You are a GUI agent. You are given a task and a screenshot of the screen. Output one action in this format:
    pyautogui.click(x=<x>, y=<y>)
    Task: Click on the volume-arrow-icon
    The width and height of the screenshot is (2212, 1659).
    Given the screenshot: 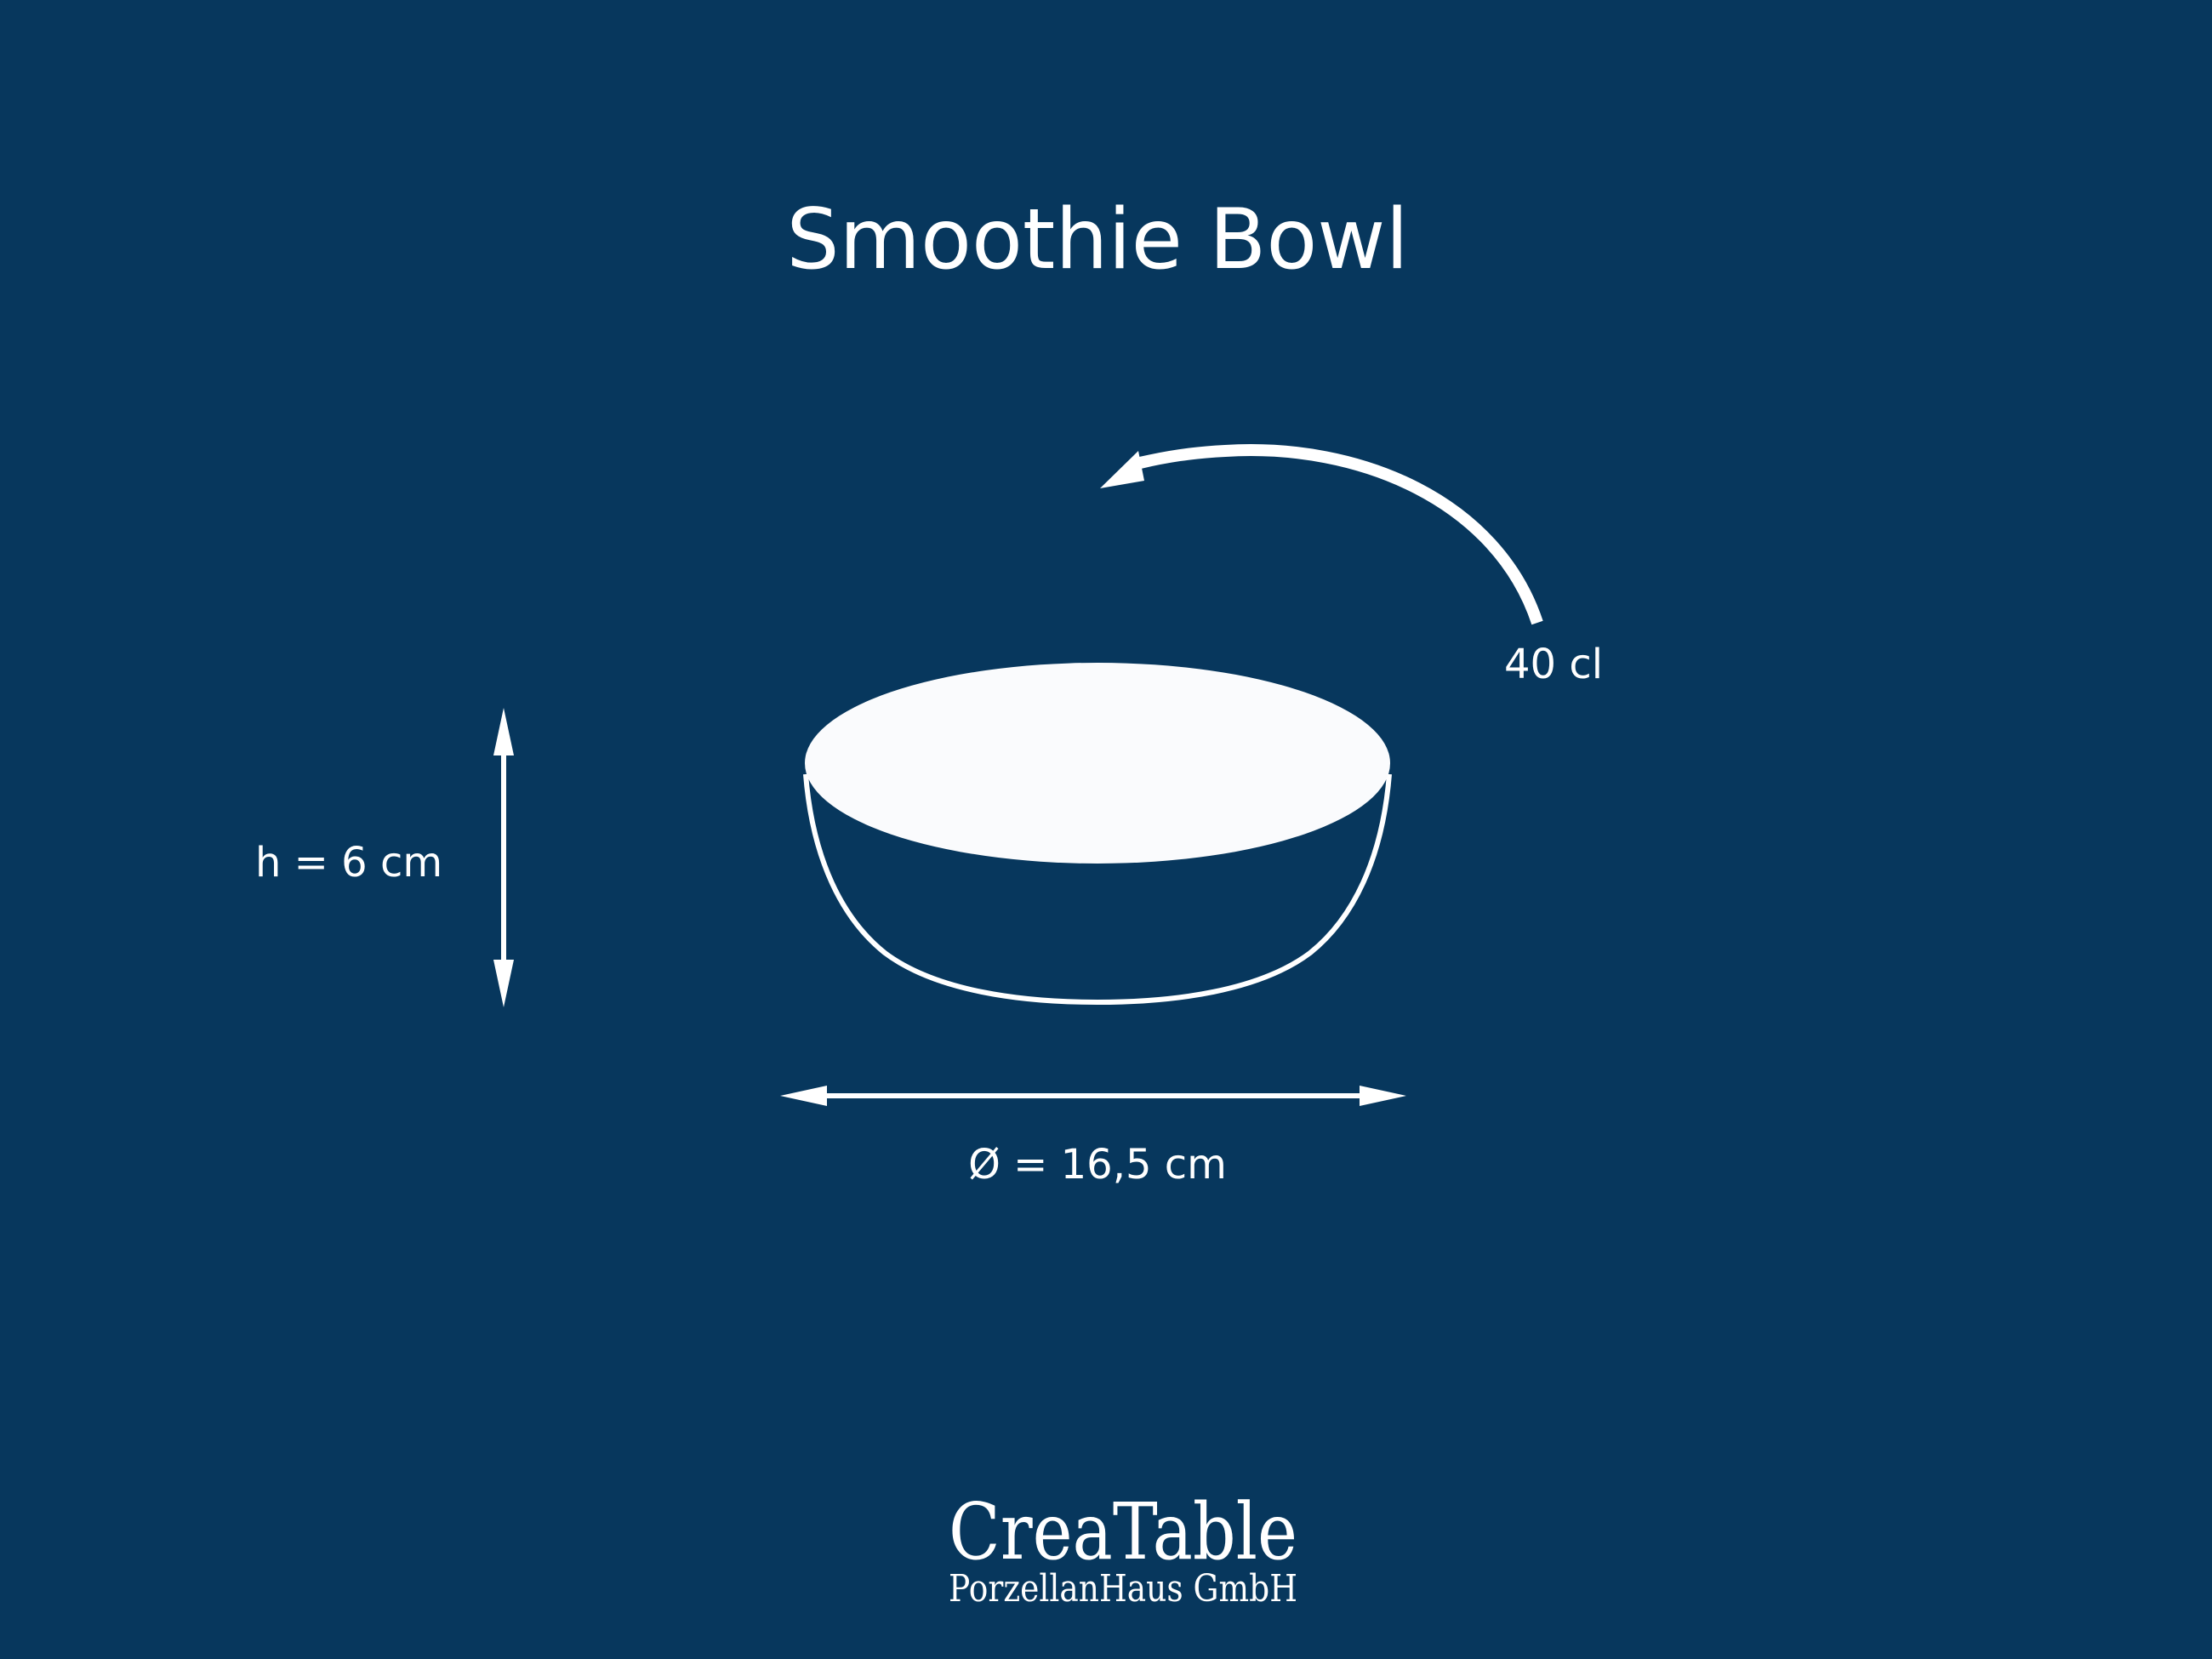 What is the action you would take?
    pyautogui.click(x=1321, y=534)
    